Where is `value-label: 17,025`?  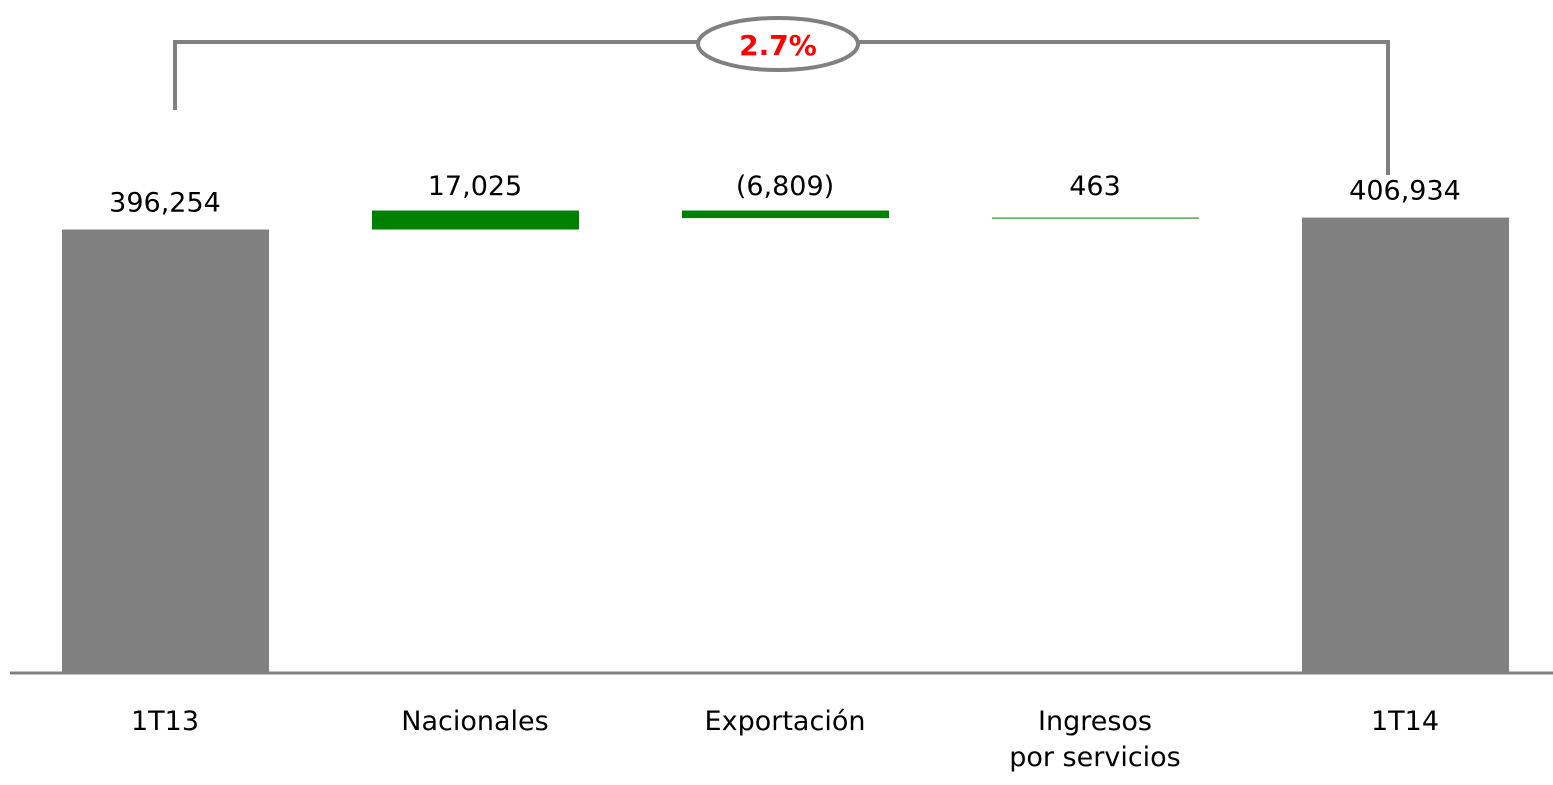 value-label: 17,025 is located at coordinates (475, 186).